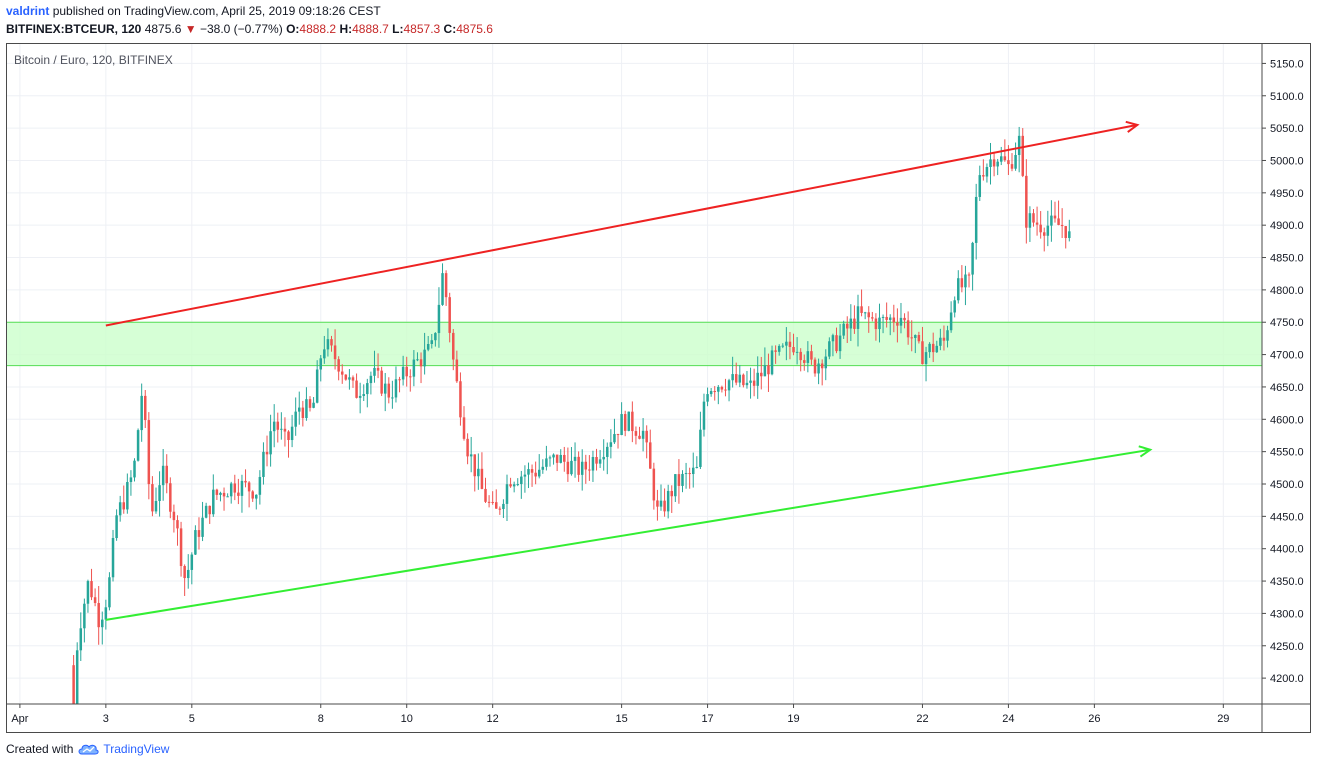 This screenshot has width=1318, height=768. What do you see at coordinates (190, 29) in the screenshot?
I see `down-arrow-icon: ▼` at bounding box center [190, 29].